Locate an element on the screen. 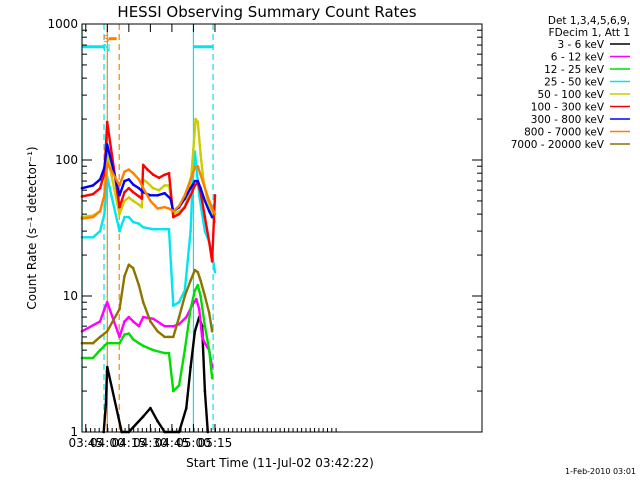  legend-label-1: 6 - 12 keV is located at coordinates (578, 58).